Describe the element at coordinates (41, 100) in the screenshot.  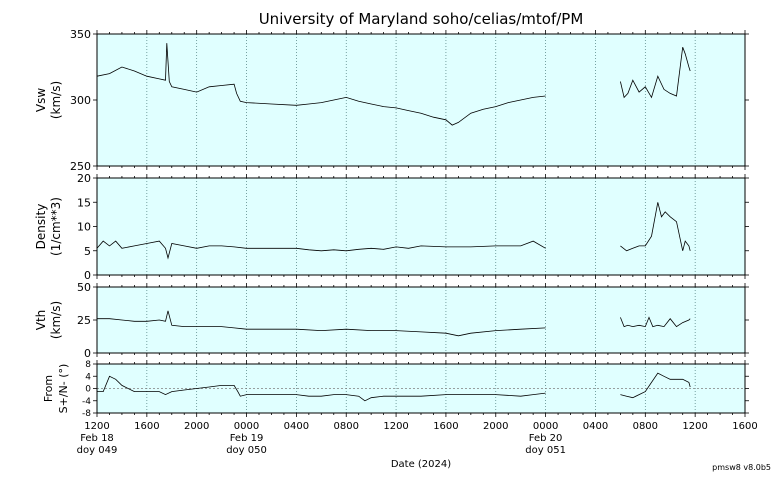
I see `y-axis-label: Vsw` at that location.